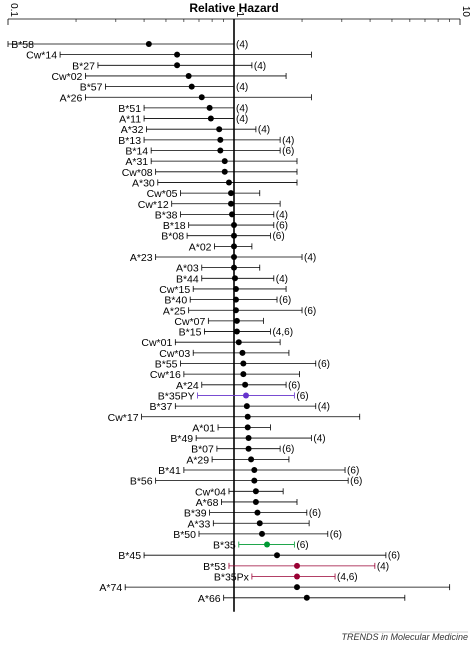 Image resolution: width=474 pixels, height=646 pixels. I want to click on row-a30: A*30, so click(215, 183).